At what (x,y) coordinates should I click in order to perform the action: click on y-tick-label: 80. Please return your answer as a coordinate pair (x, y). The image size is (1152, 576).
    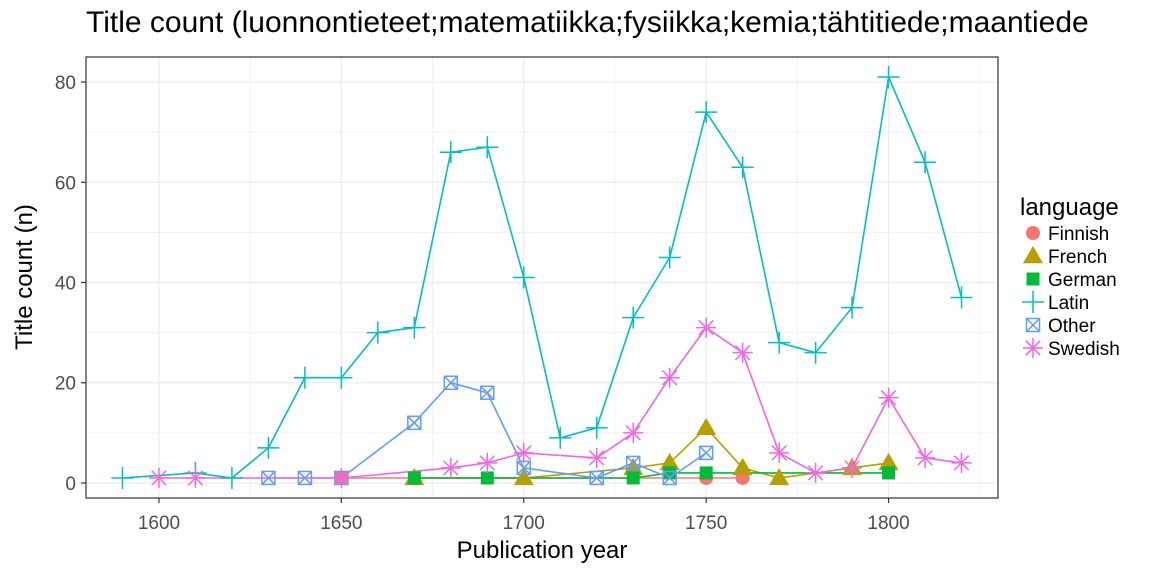
    Looking at the image, I should click on (65, 83).